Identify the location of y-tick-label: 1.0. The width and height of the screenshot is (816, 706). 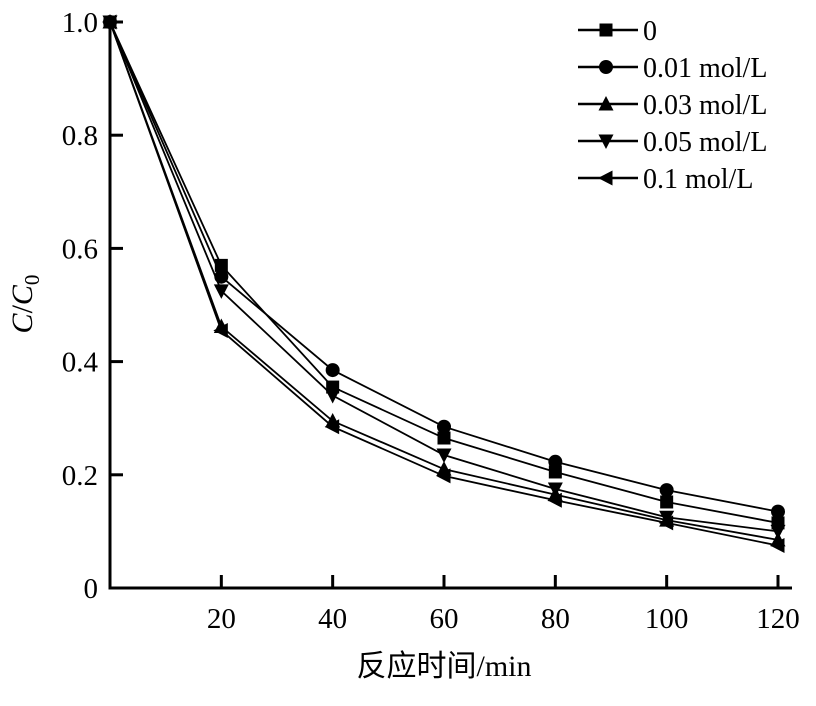
(80, 23).